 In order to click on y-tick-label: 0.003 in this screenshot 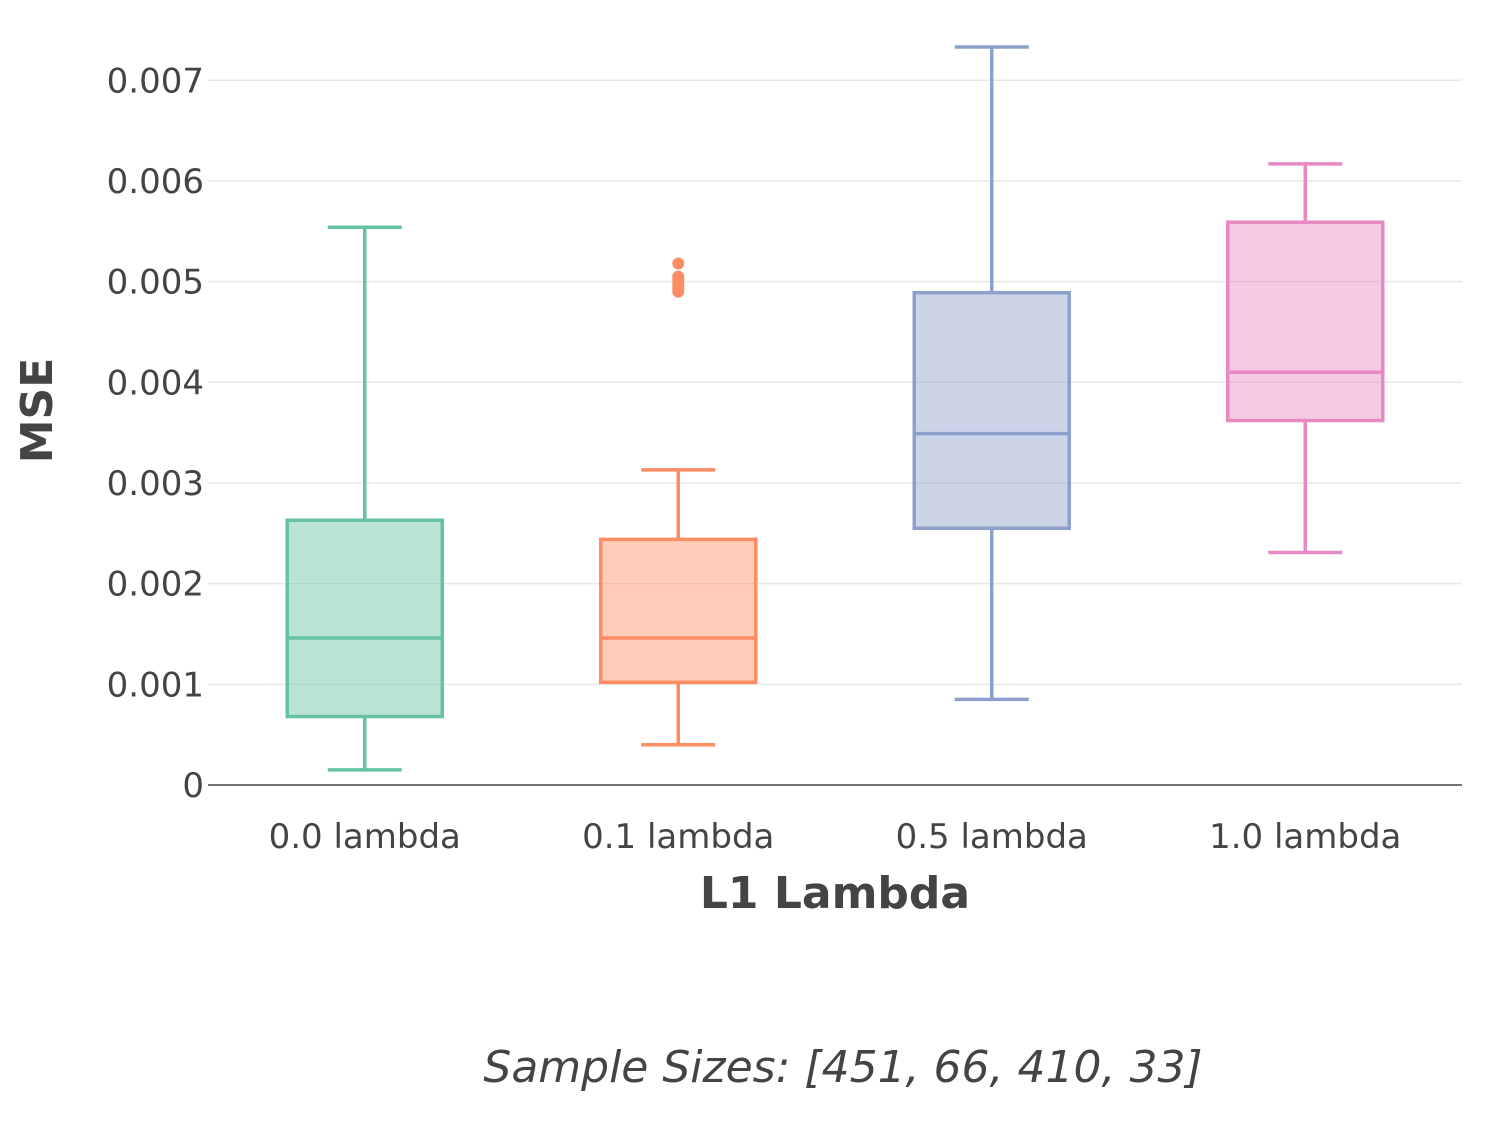, I will do `click(155, 484)`.